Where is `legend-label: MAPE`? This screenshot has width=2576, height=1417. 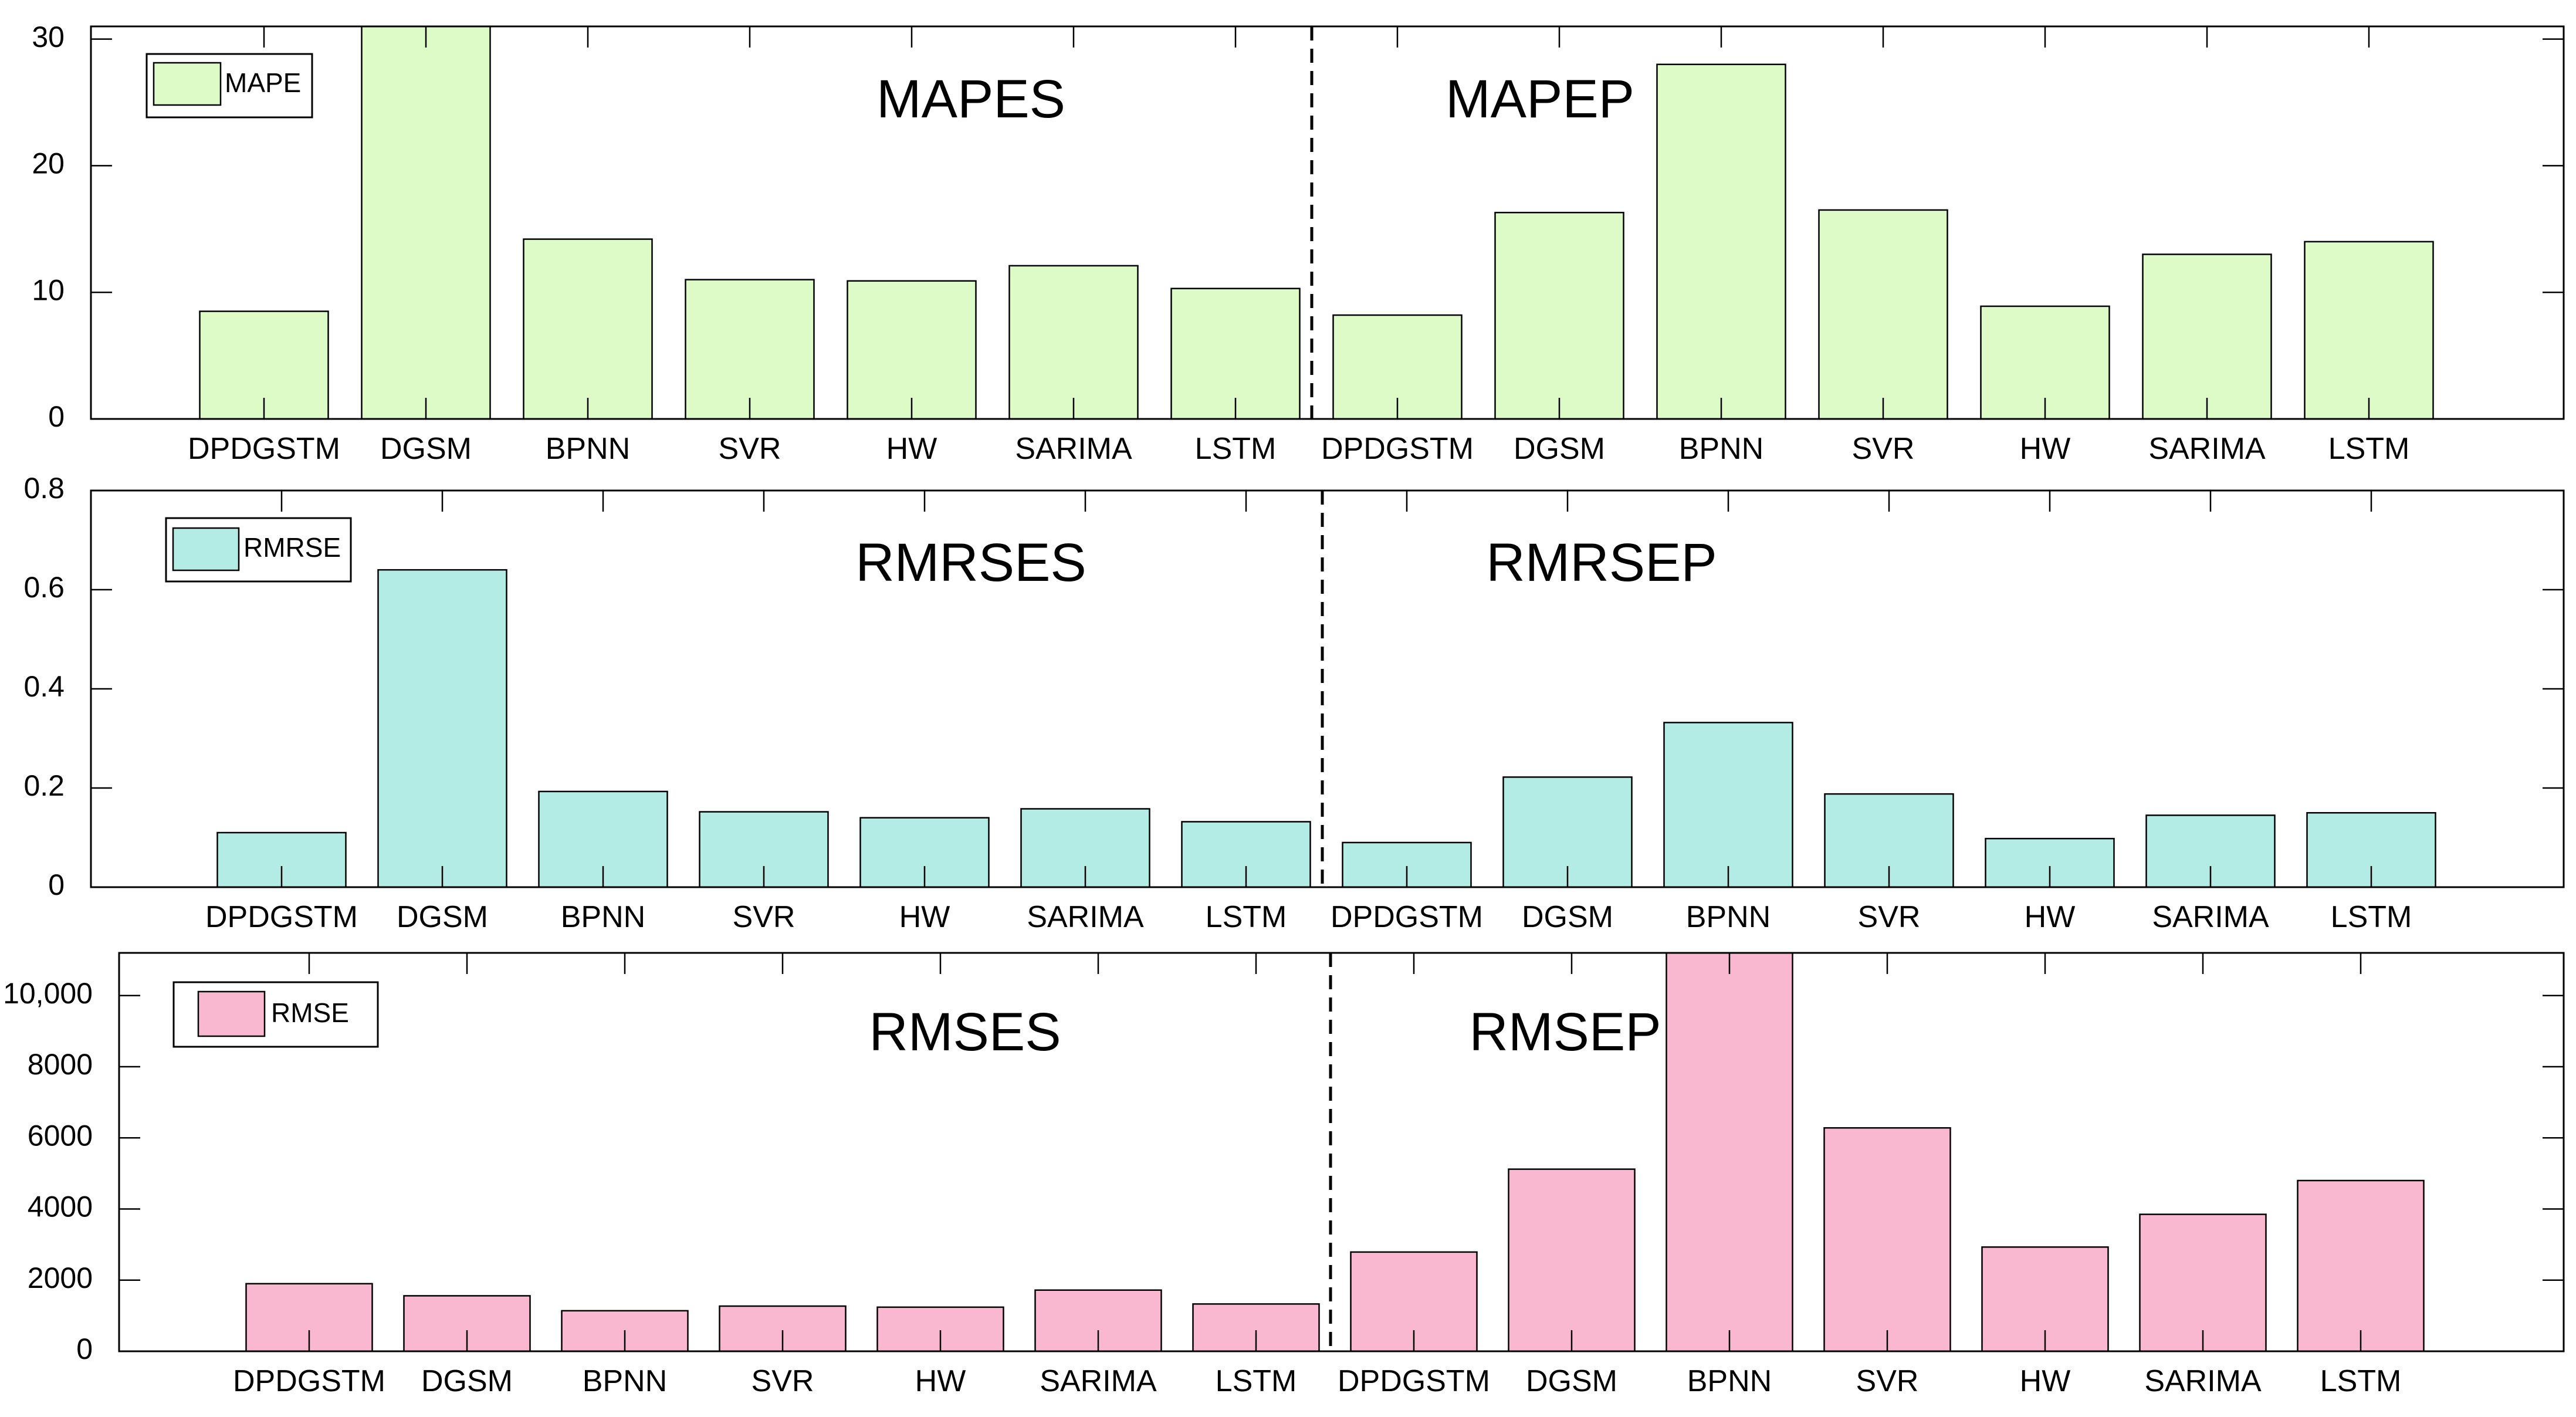 legend-label: MAPE is located at coordinates (263, 83).